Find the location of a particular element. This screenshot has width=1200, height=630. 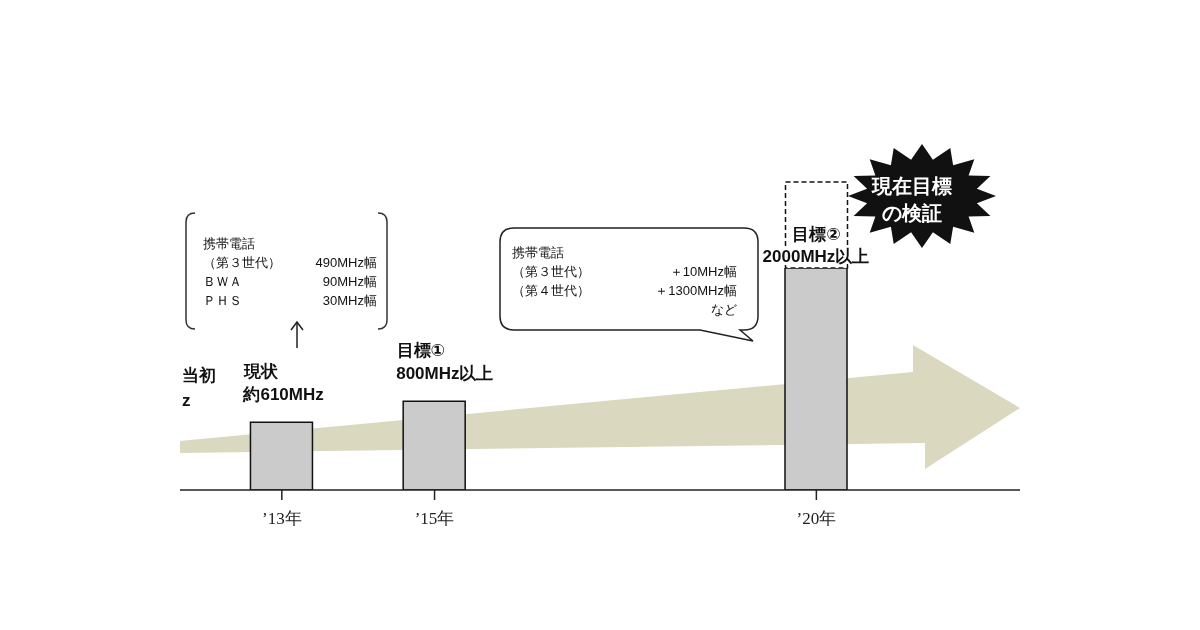

annotation: 目標① is located at coordinates (420, 351).